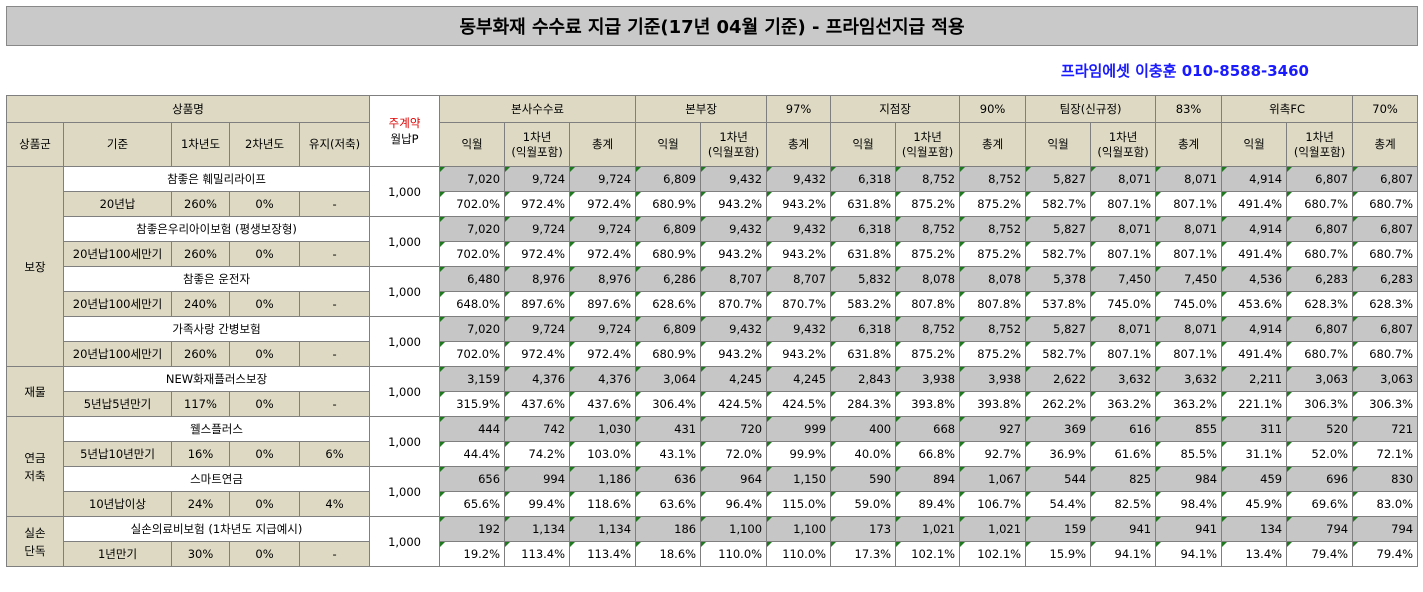 The height and width of the screenshot is (592, 1423). Describe the element at coordinates (1189, 529) in the screenshot. I see `amount-cell: 941` at that location.